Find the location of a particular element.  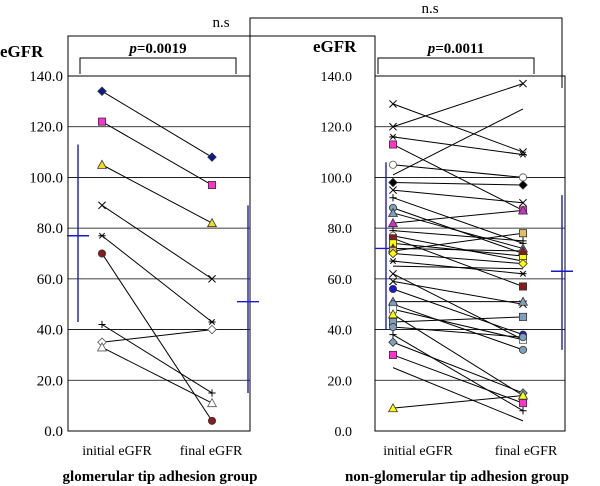

pvalue-left: p=0.0019 is located at coordinates (156, 49).